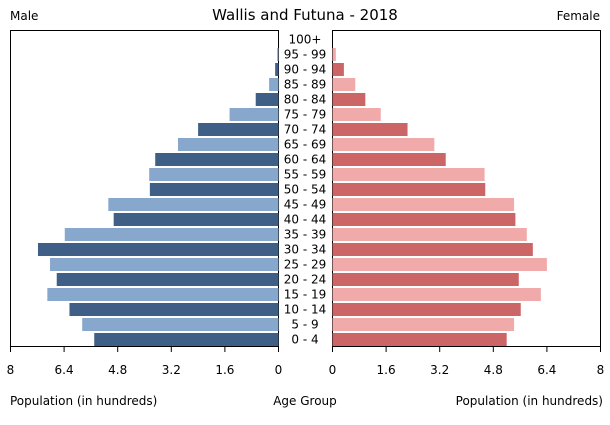 This screenshot has width=610, height=425. Describe the element at coordinates (305, 265) in the screenshot. I see `age-group-label: 25 - 29` at that location.